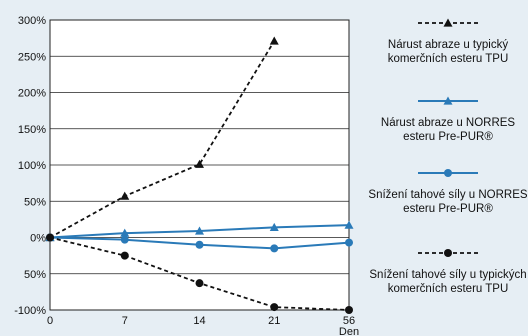 This screenshot has height=336, width=528. What do you see at coordinates (32, 130) in the screenshot?
I see `y-tick-label: 150%` at bounding box center [32, 130].